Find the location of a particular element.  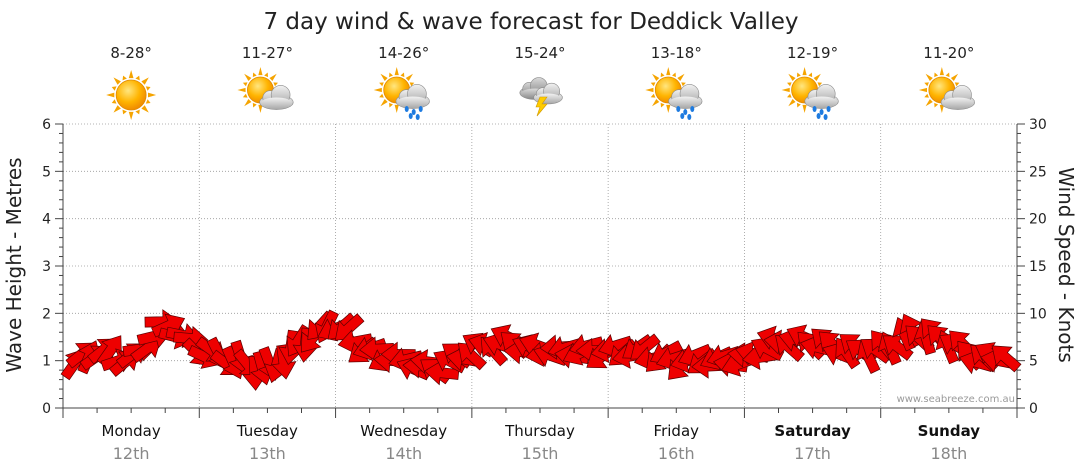

left-tick-label: 3 is located at coordinates (46, 267).